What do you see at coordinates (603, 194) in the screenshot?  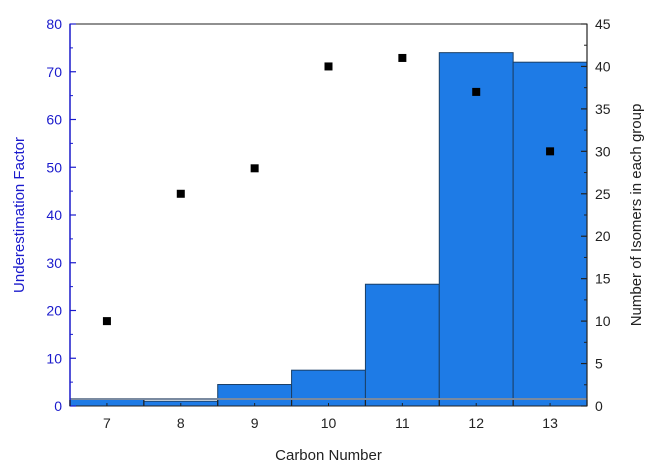 I see `right-tick-label: 25` at bounding box center [603, 194].